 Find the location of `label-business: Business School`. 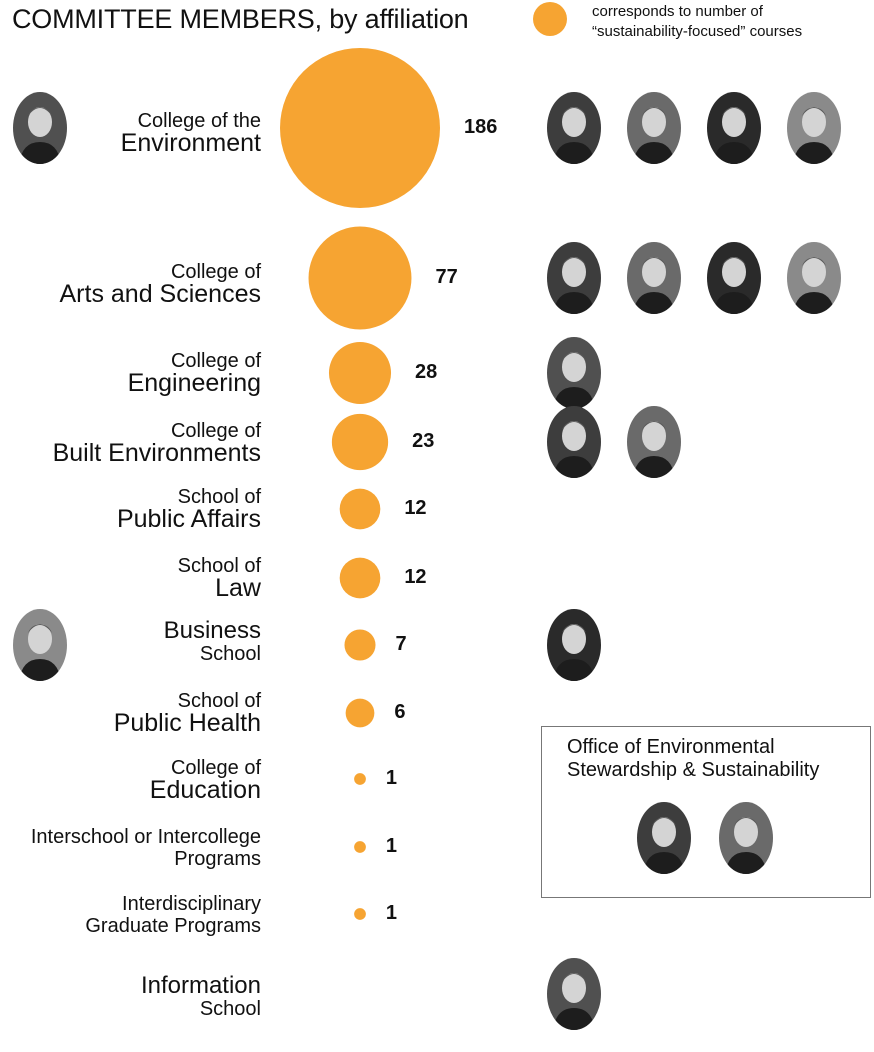

label-business: Business School is located at coordinates (212, 641).